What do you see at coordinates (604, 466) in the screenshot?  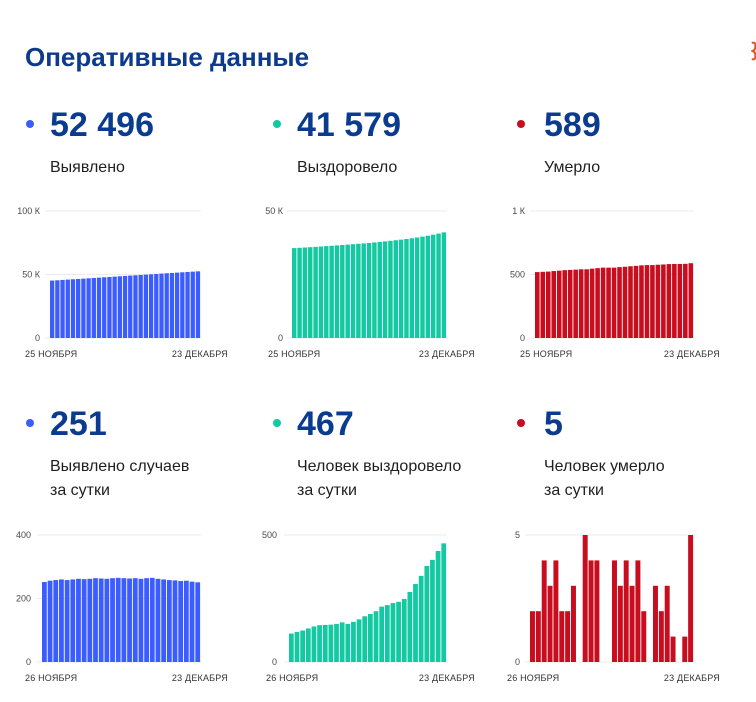 I see `stat-label-line: Человек умерло` at bounding box center [604, 466].